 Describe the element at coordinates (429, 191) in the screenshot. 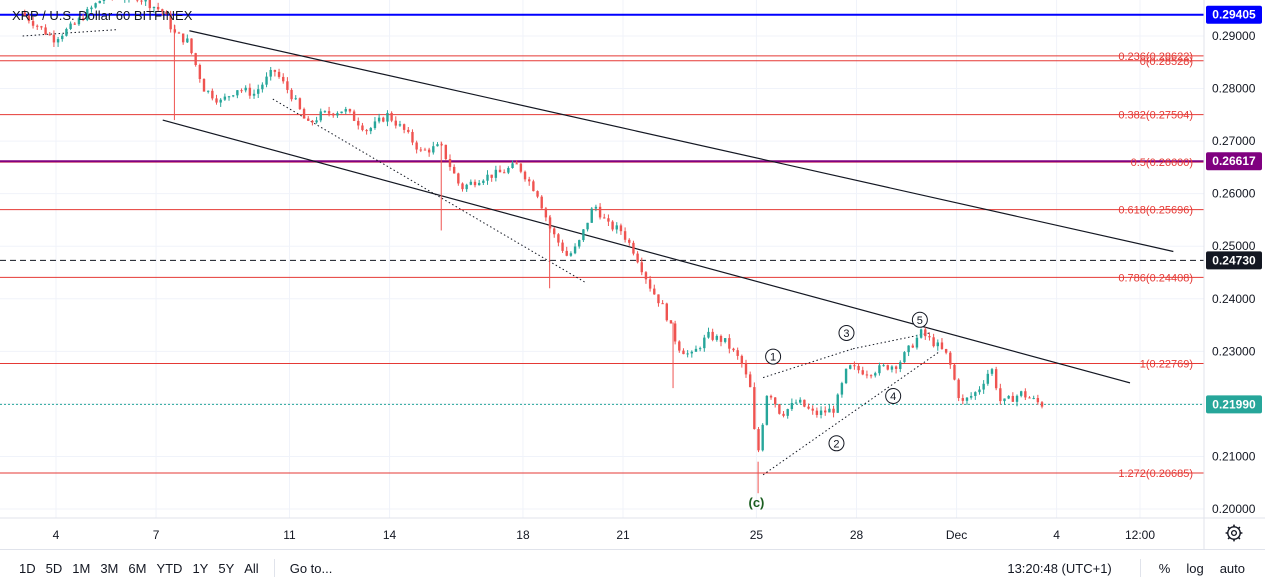

I see `dotted-trend-line` at that location.